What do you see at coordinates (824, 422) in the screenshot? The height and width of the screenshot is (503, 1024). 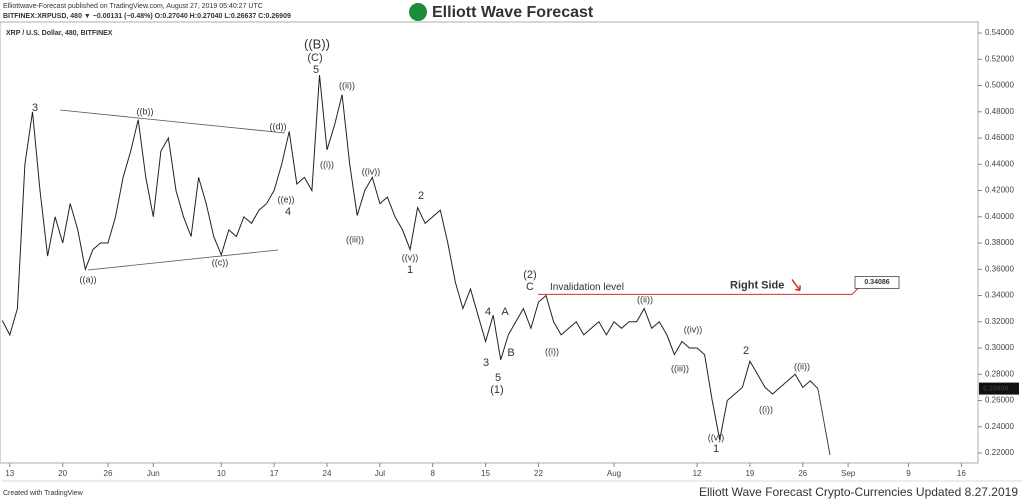 I see `projection-line` at bounding box center [824, 422].